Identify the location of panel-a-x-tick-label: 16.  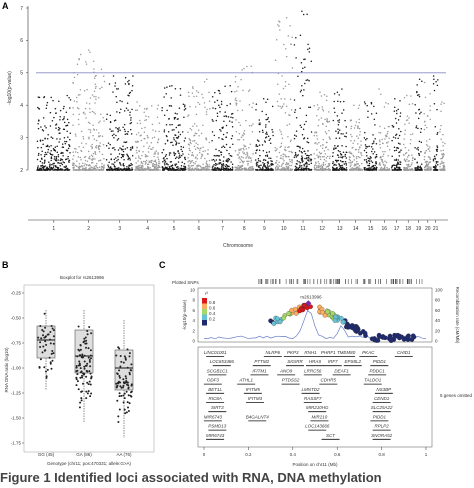
(385, 229).